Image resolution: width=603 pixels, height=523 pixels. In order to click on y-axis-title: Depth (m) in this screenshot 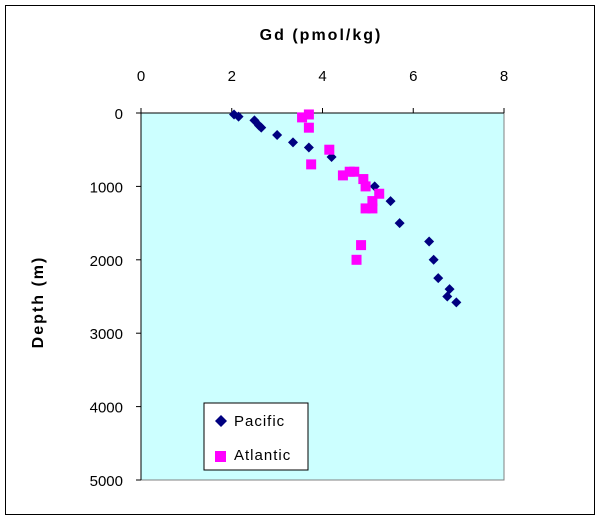, I will do `click(38, 302)`.